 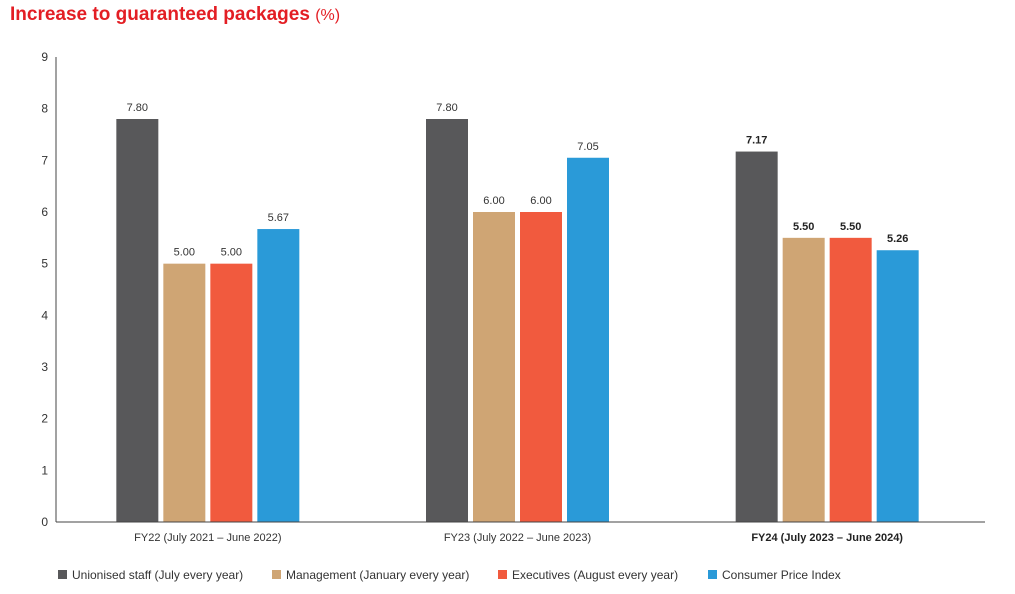 I want to click on y-tick-label: 7, so click(x=44, y=160).